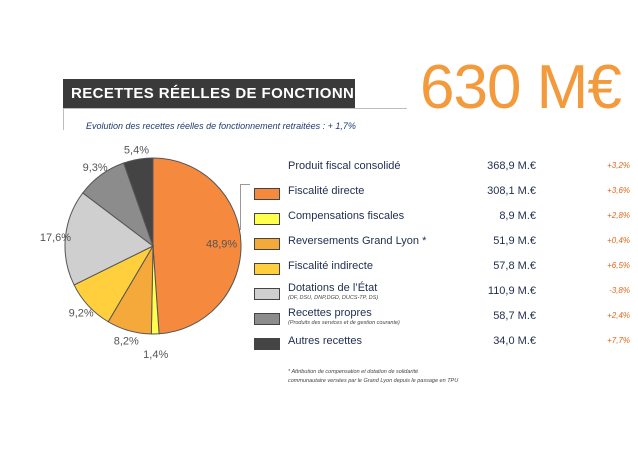 This screenshot has width=638, height=451. I want to click on legend-evolution: -3,8%, so click(619, 290).